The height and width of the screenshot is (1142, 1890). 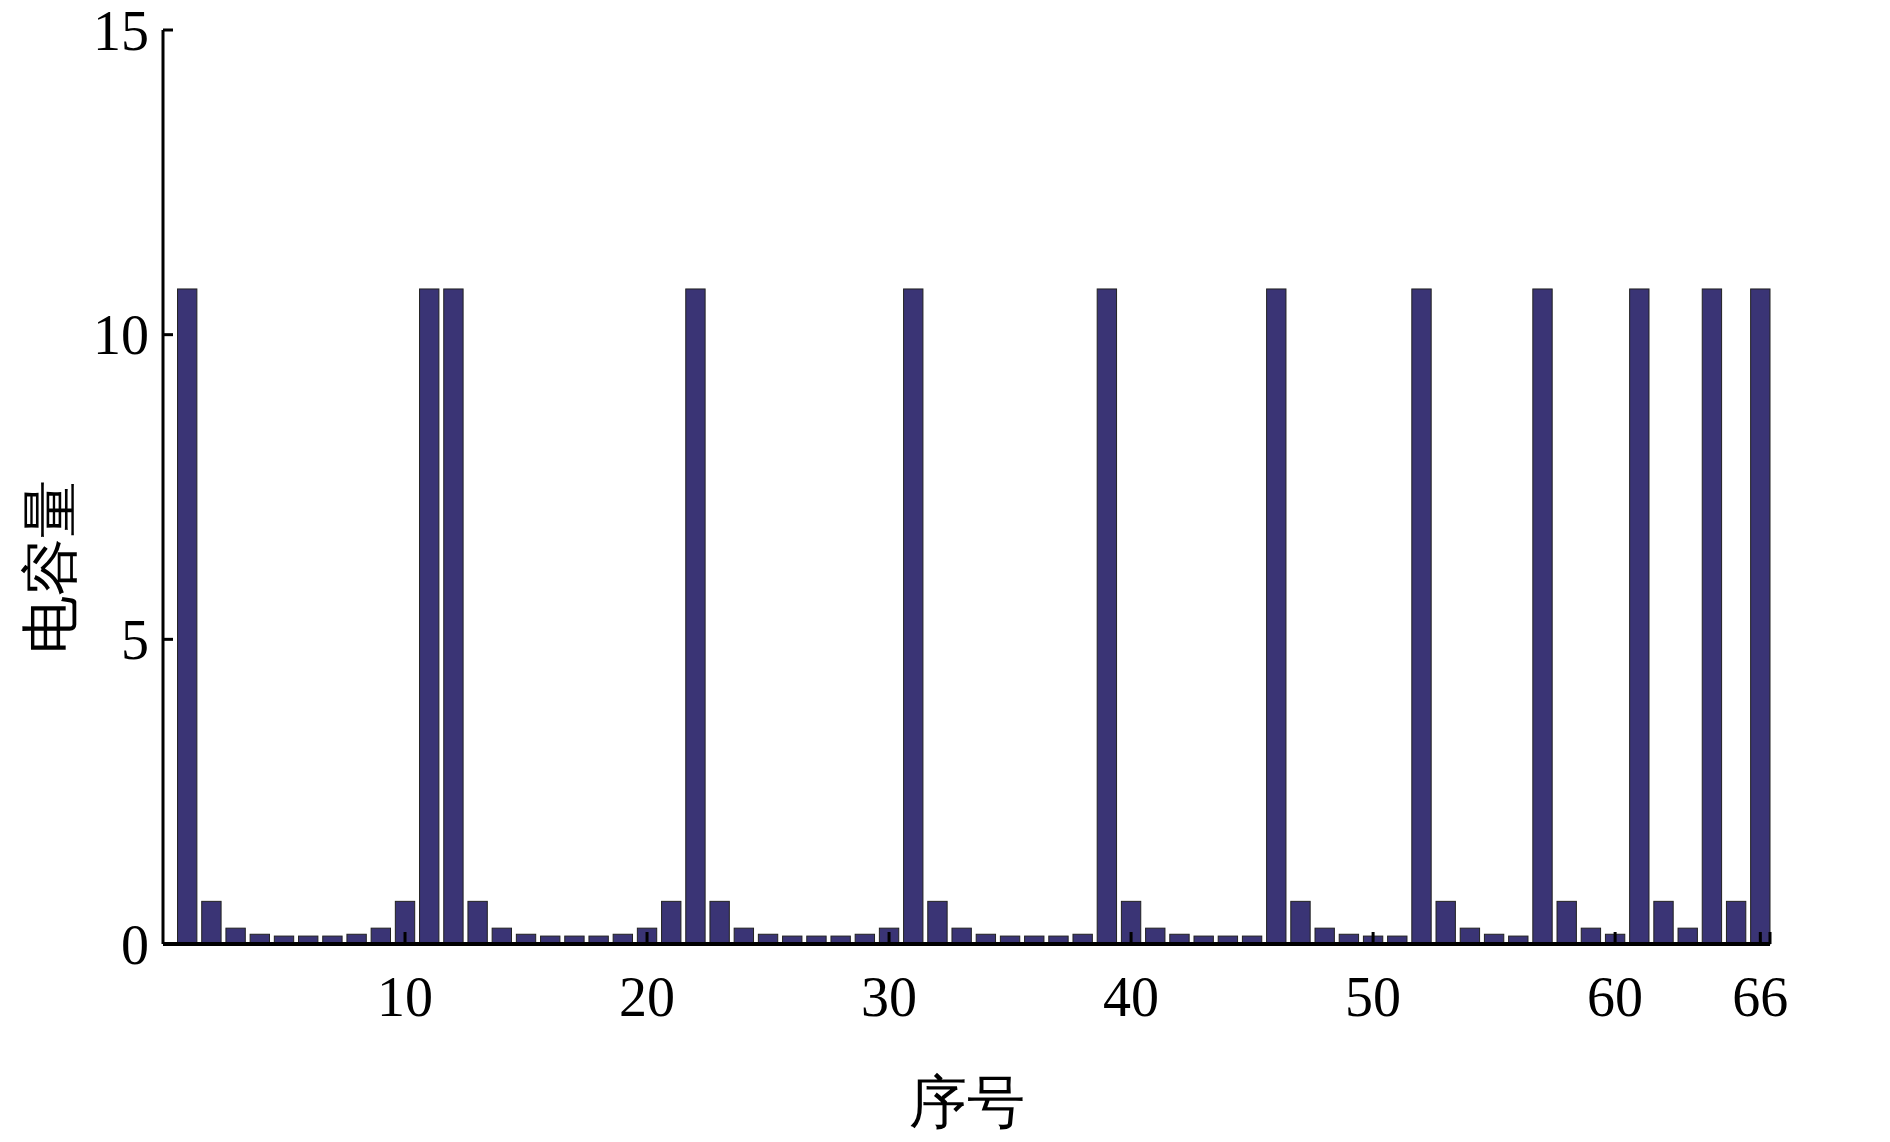 I want to click on x-axis-title: 序号, so click(x=966, y=1102).